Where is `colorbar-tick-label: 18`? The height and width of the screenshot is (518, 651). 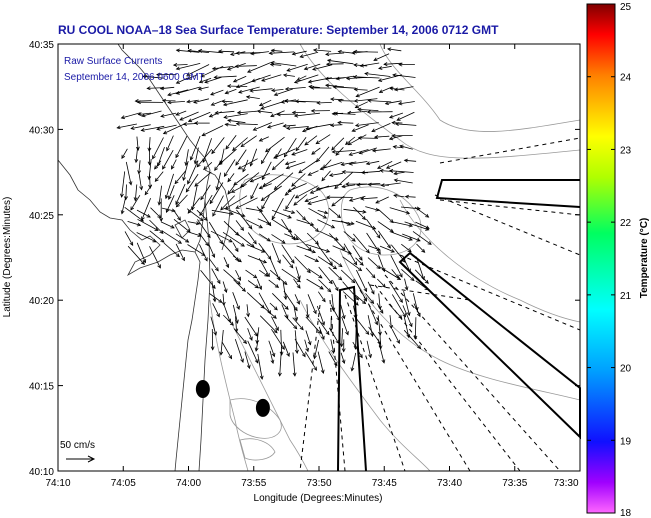
colorbar-tick-label: 18 is located at coordinates (626, 513).